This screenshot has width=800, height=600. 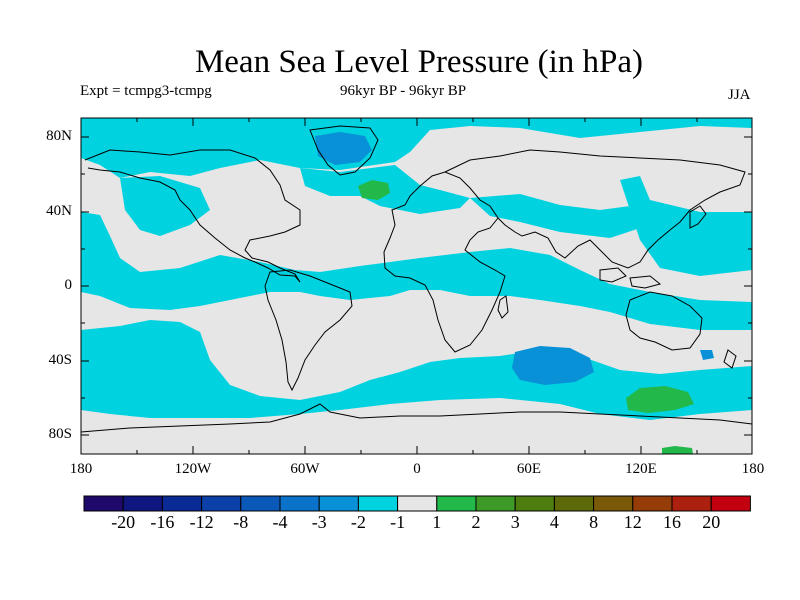 I want to click on south-america-coast, so click(x=308, y=330).